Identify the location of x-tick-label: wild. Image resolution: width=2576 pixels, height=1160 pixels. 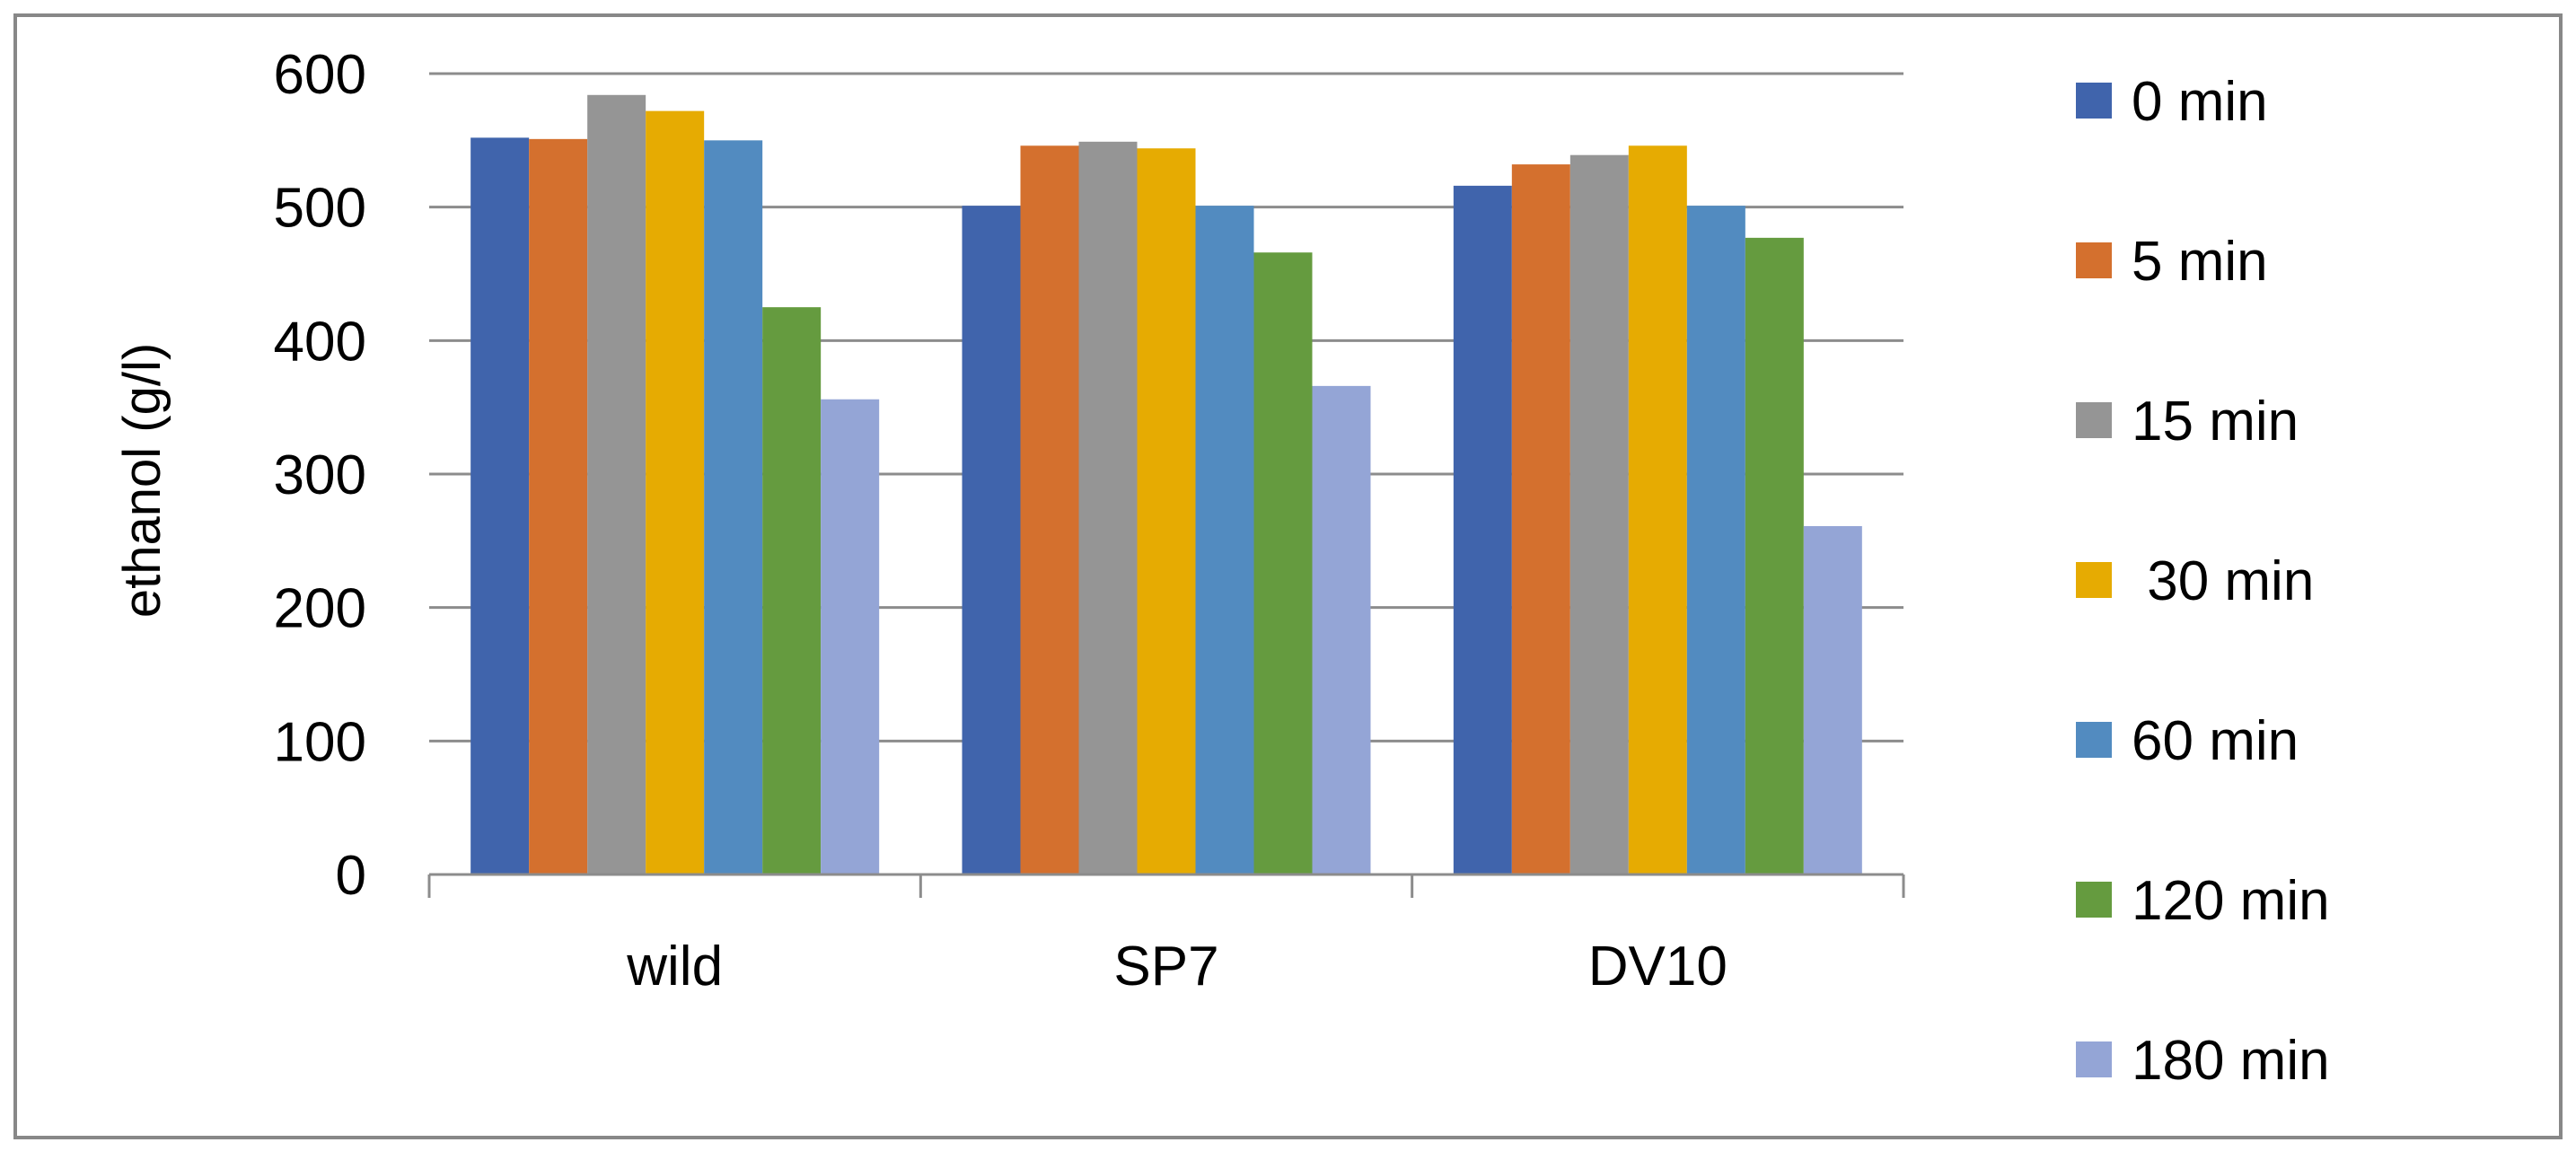
(674, 966).